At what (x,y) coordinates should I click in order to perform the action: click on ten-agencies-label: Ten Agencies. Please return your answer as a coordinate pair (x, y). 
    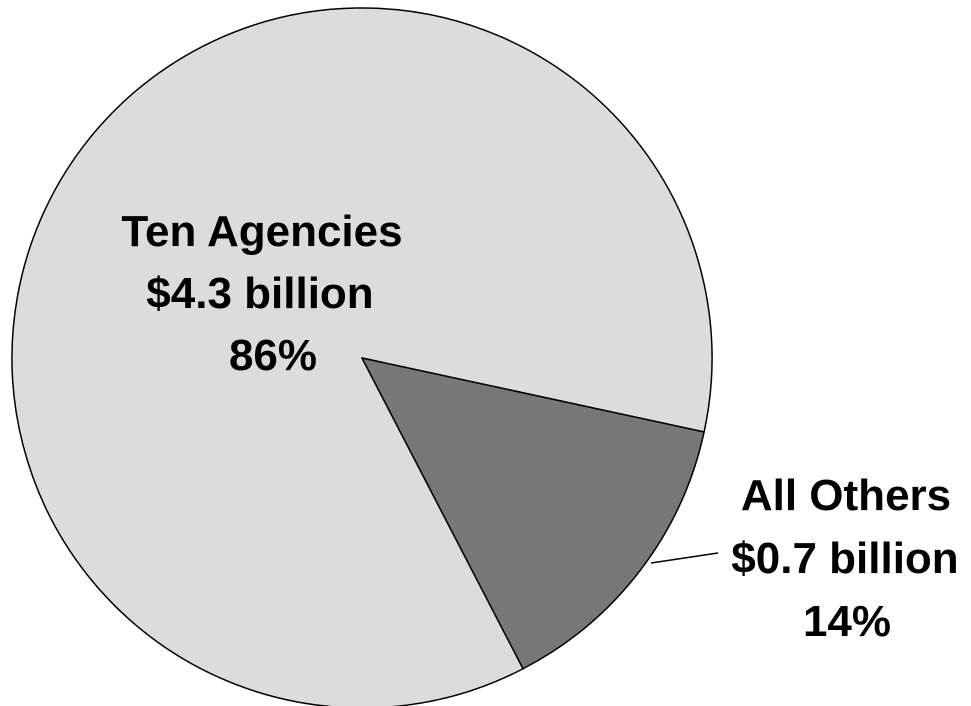
    Looking at the image, I should click on (261, 231).